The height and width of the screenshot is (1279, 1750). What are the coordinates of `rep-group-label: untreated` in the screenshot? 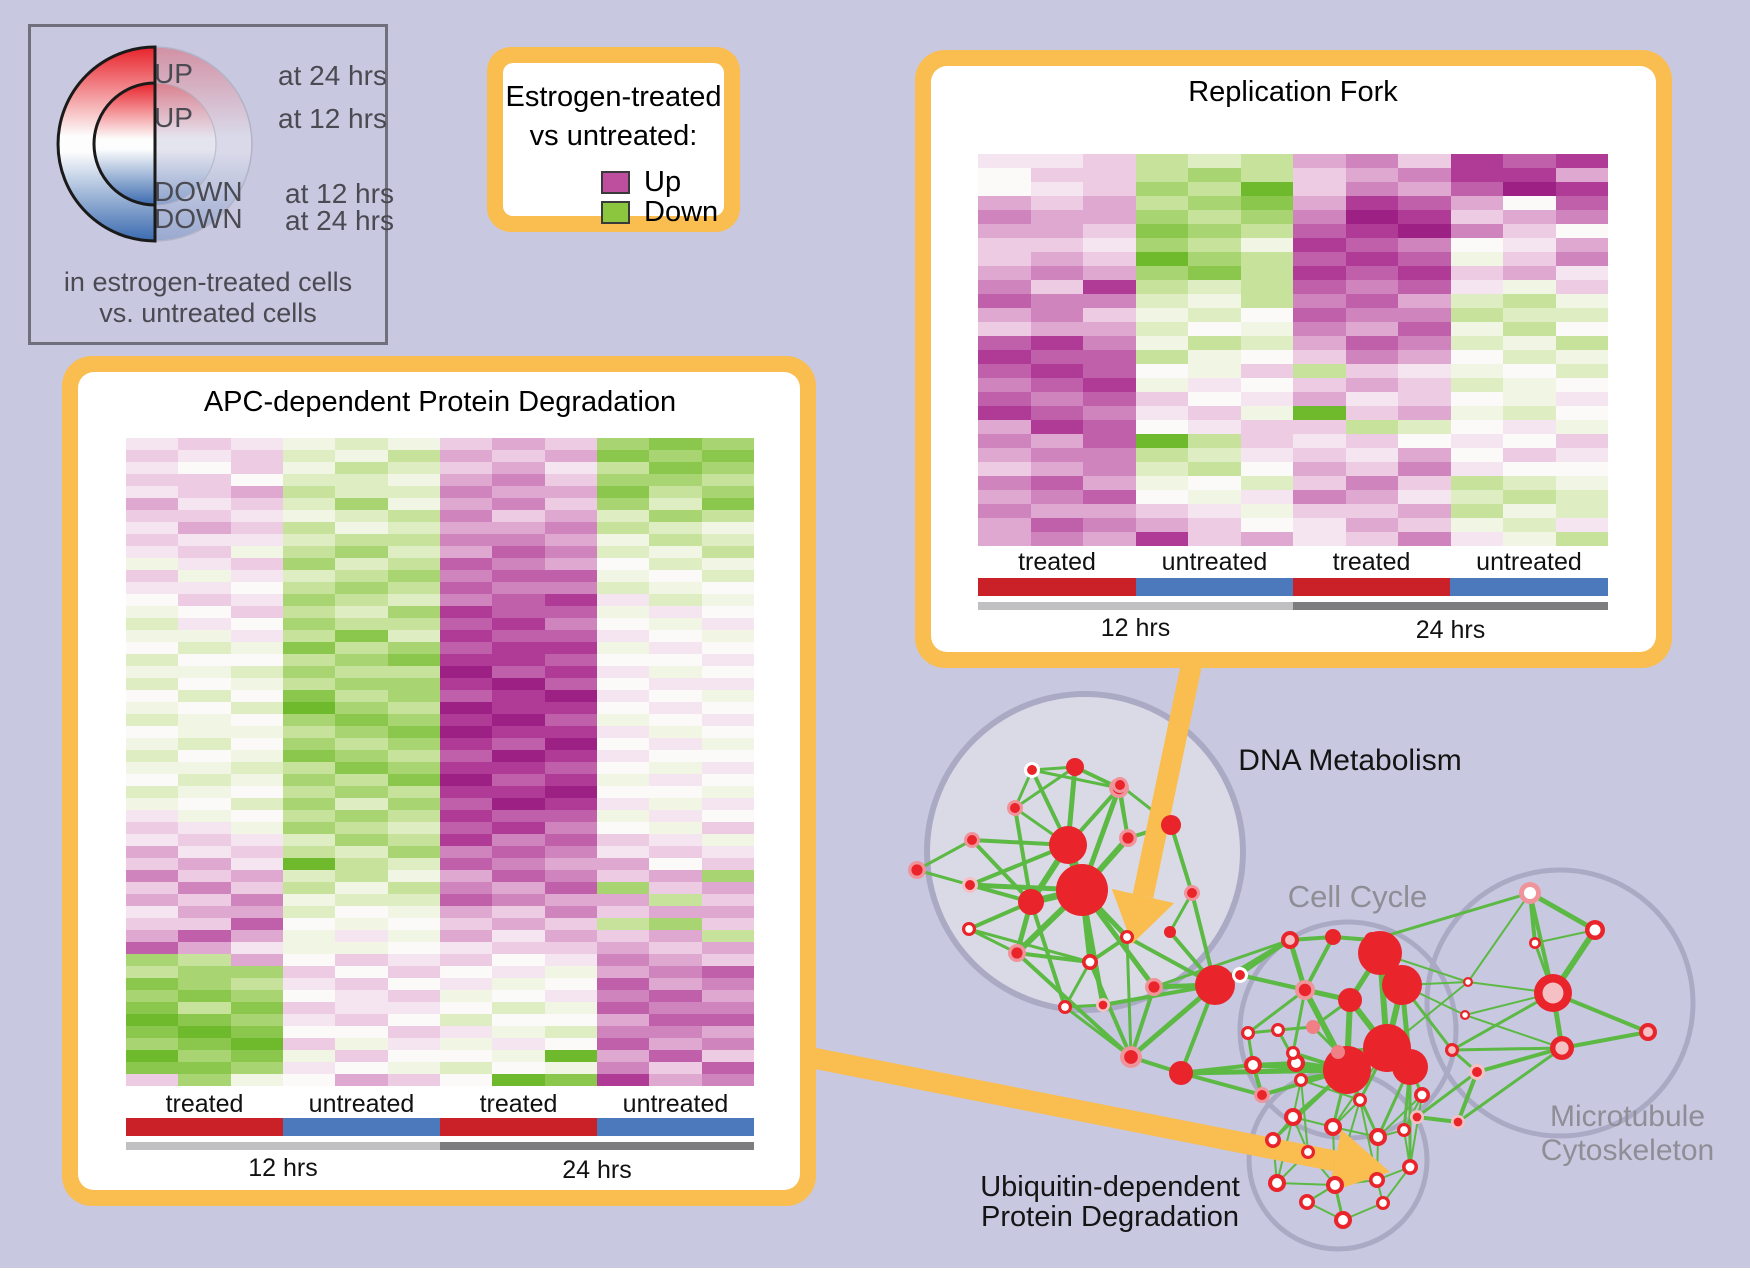 It's located at (1214, 562).